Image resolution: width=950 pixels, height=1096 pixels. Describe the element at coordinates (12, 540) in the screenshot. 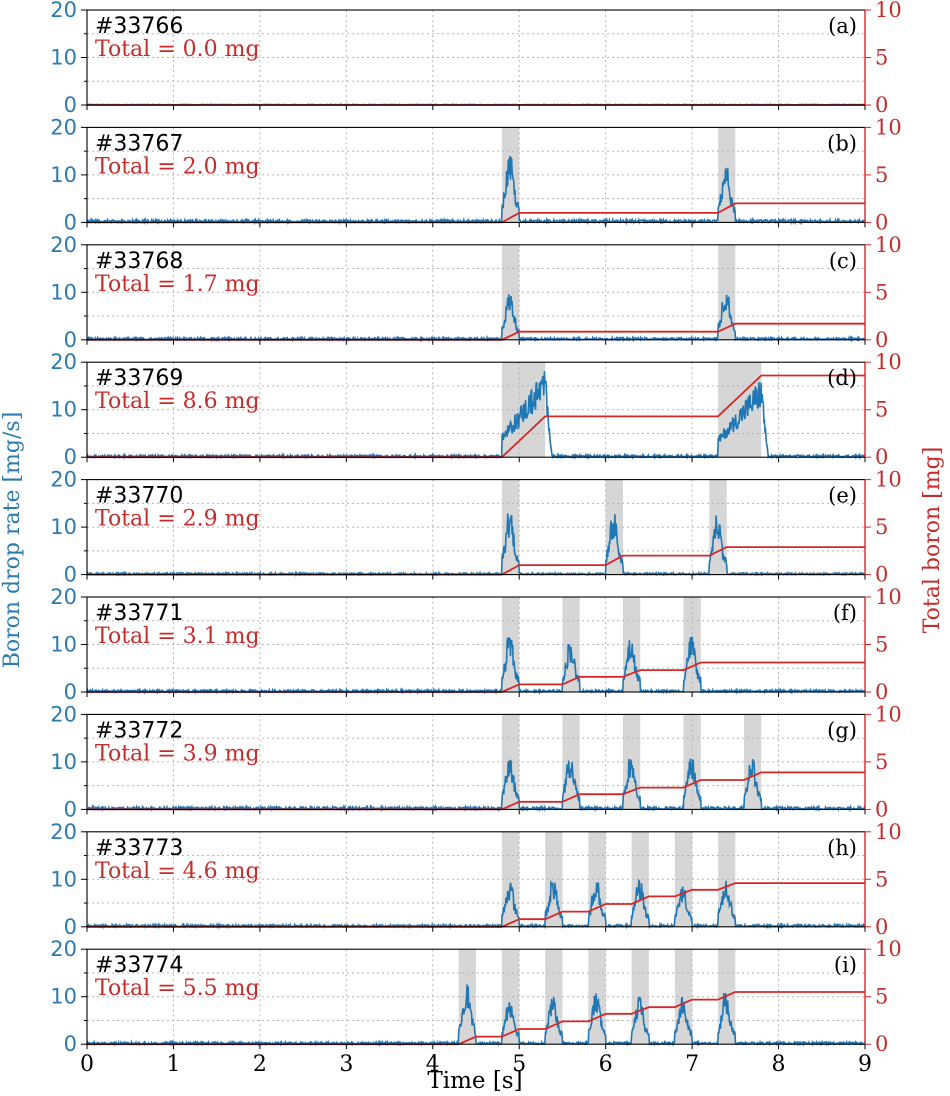

I see `left-axis-title: Boron drop rate [mg/s]` at that location.